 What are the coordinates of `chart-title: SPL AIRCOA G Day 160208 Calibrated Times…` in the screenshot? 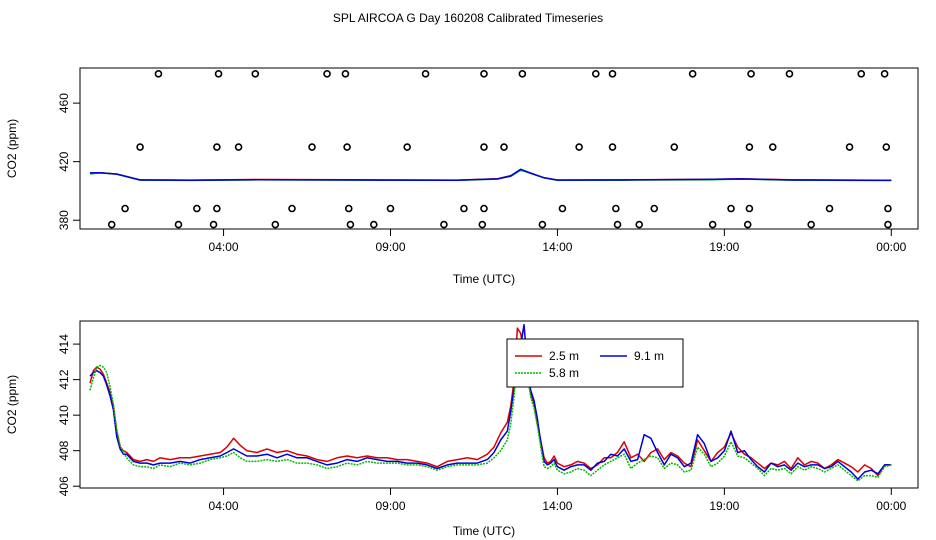 It's located at (468, 18).